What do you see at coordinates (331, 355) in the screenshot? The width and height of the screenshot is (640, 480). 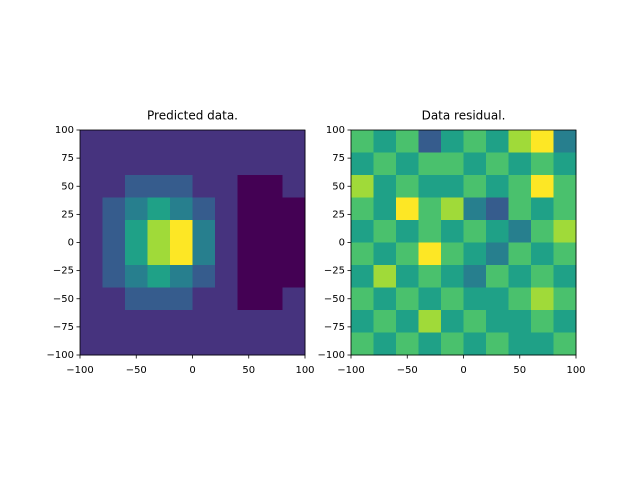 I see `y-tick-label: −100` at bounding box center [331, 355].